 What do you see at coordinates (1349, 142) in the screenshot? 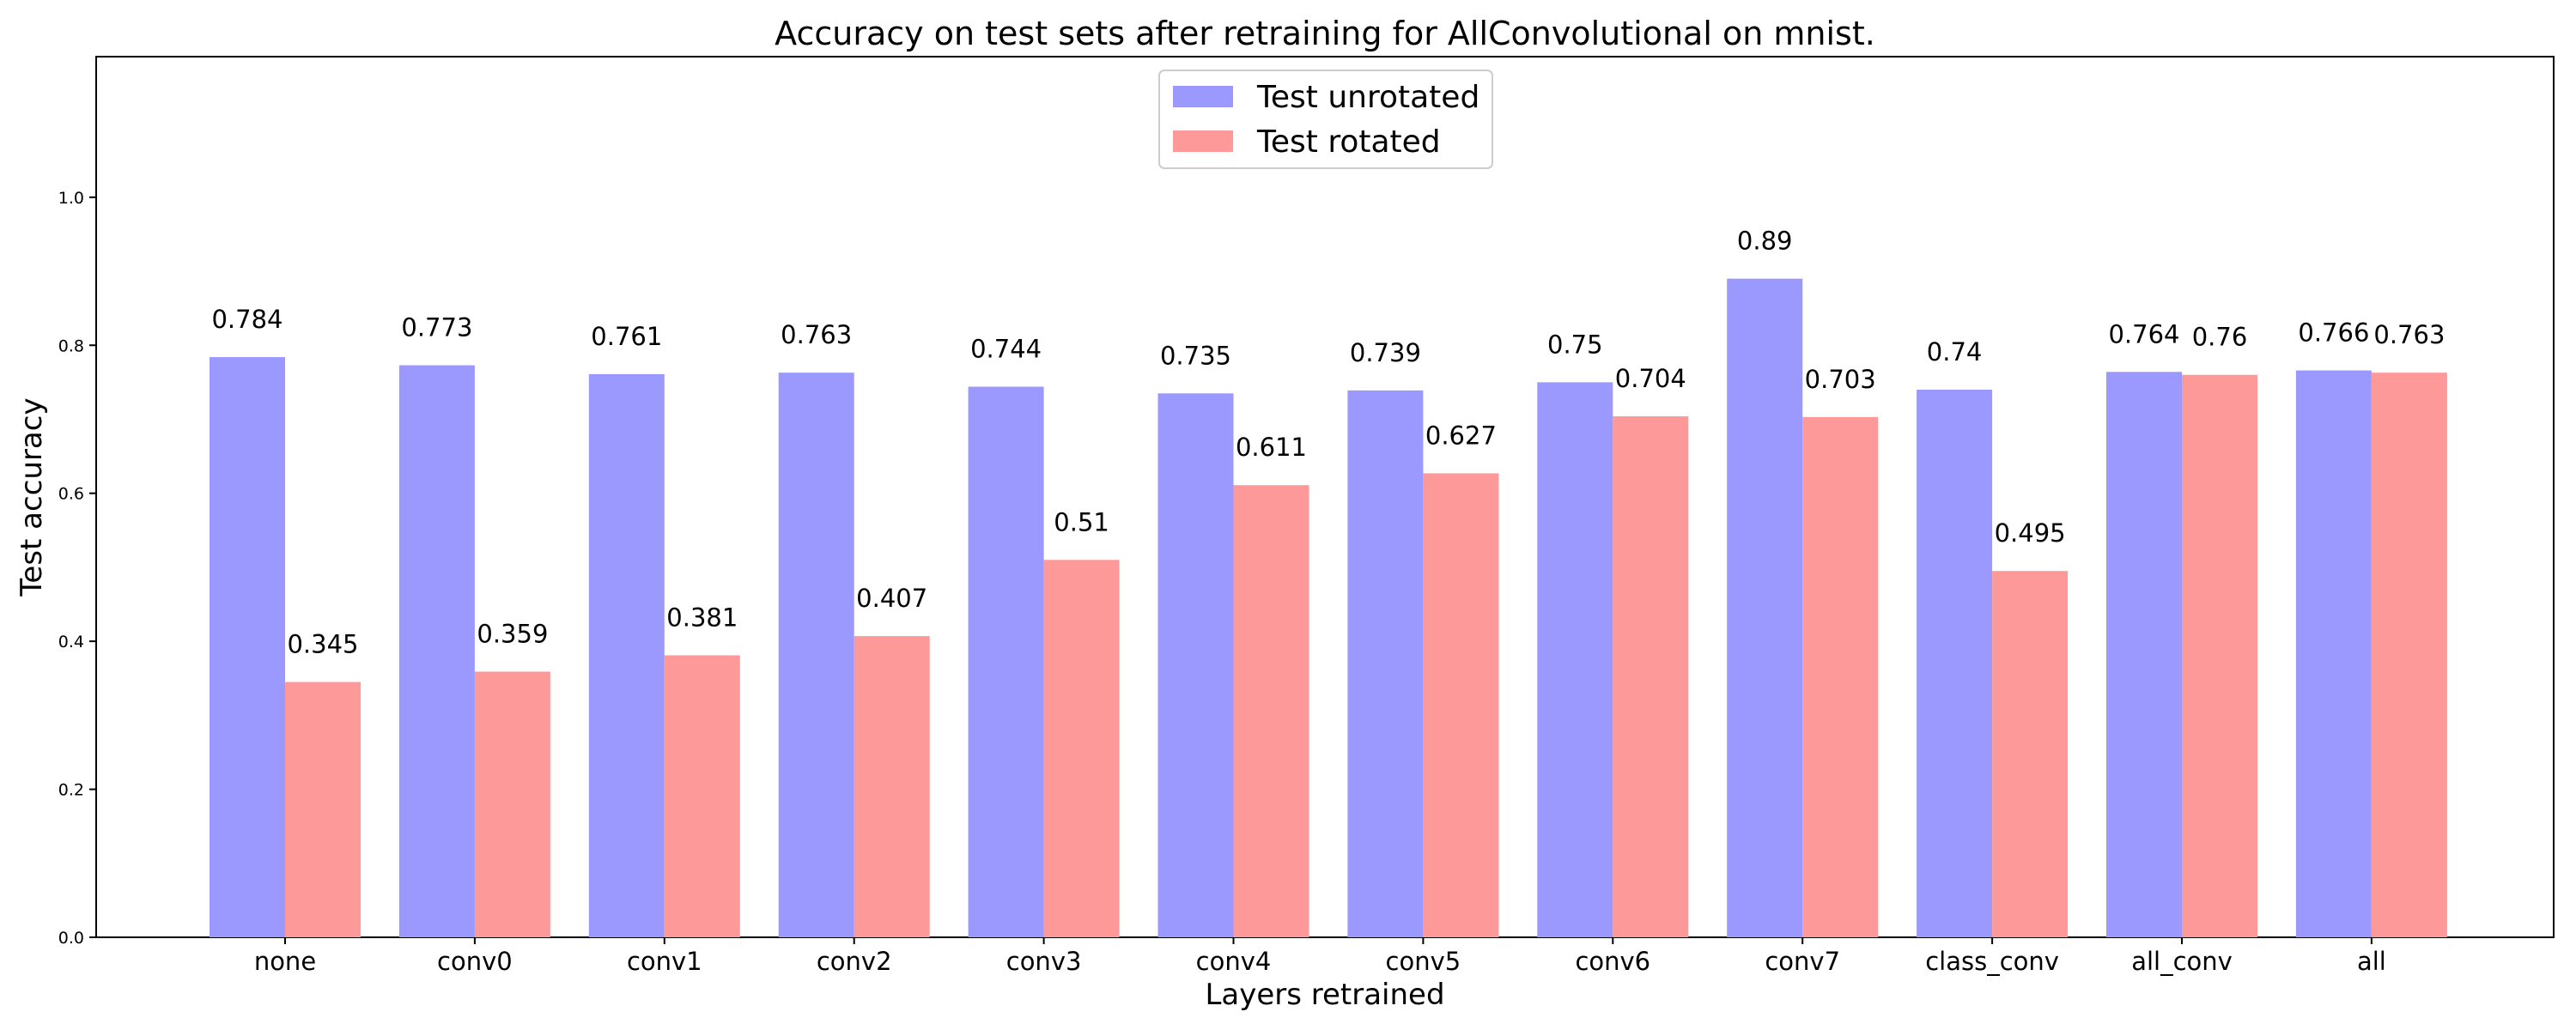
I see `legend-label-test-rotated: Test rotated` at bounding box center [1349, 142].